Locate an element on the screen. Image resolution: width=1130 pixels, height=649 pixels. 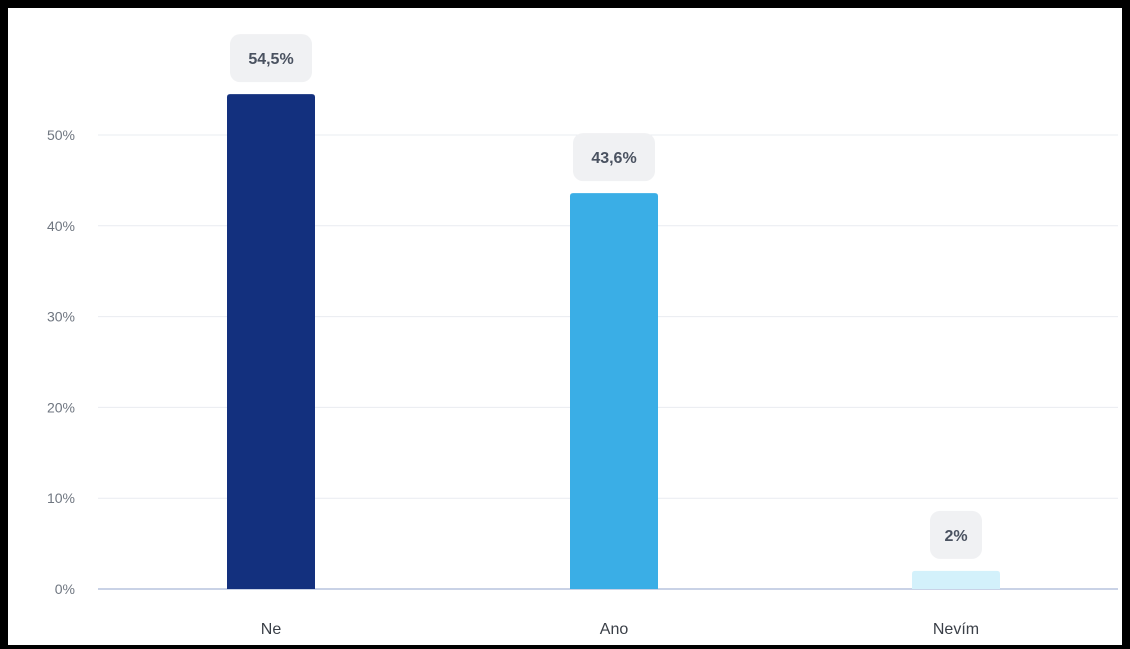
data-label-ano: 43,6% is located at coordinates (614, 157).